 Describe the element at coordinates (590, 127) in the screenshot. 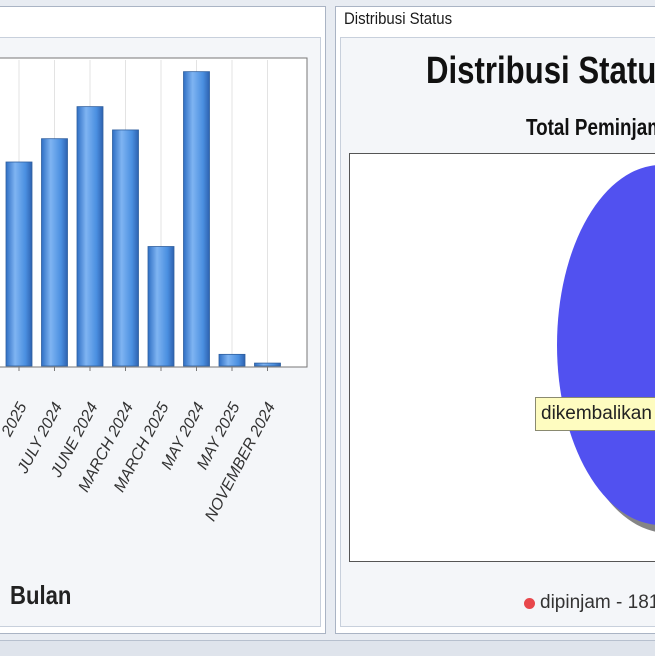

I see `pie-chart-subtitle: Total Peminjam` at that location.